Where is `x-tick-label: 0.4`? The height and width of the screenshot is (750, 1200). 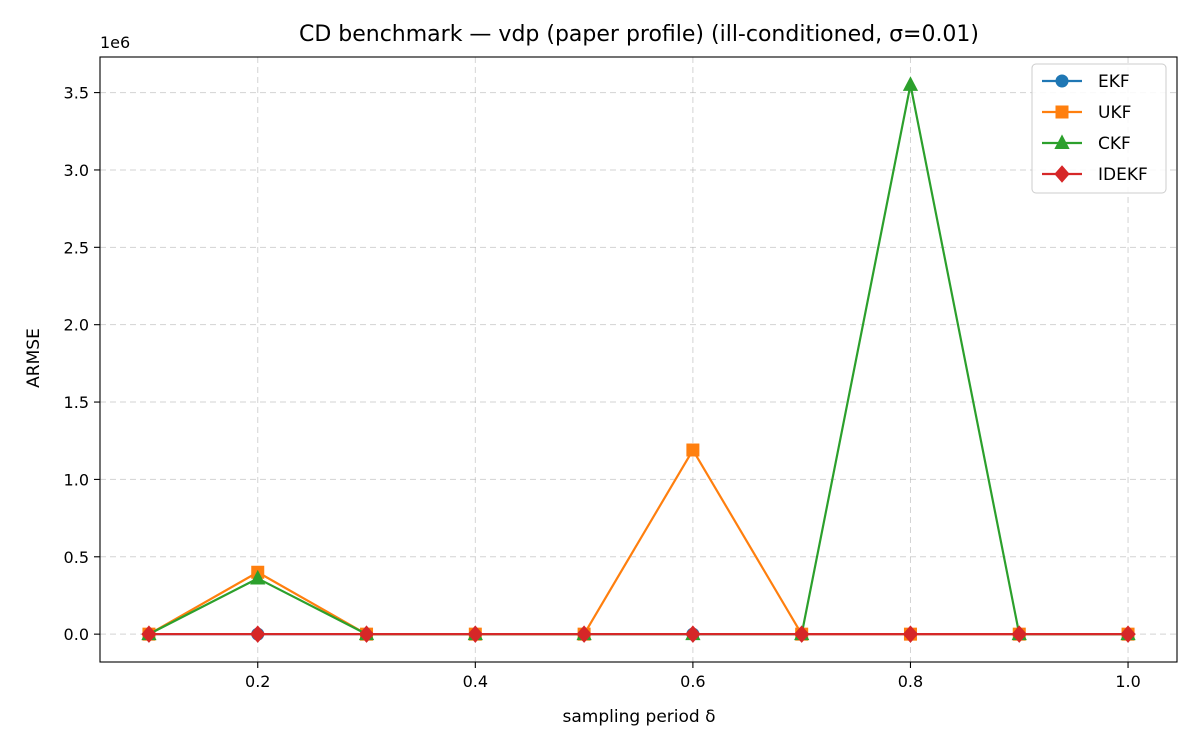
x-tick-label: 0.4 is located at coordinates (475, 681).